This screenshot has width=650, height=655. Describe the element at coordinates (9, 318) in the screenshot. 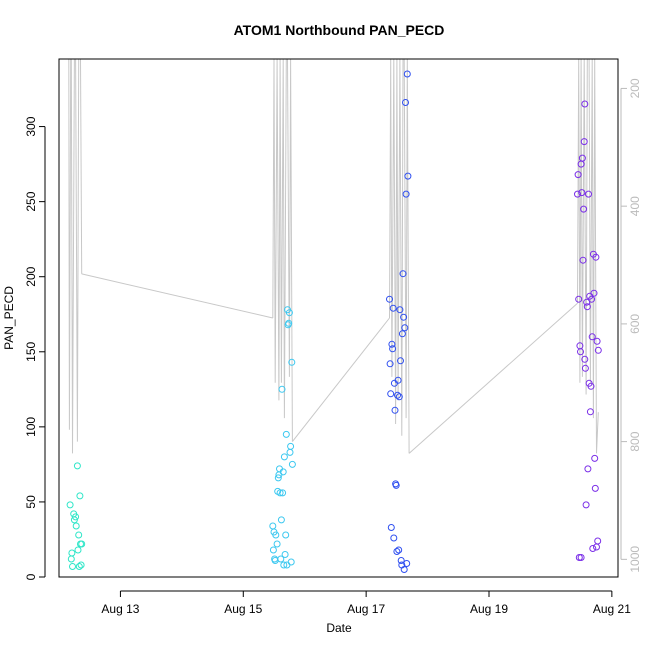

I see `y-axis-label: PAN_PECD` at that location.